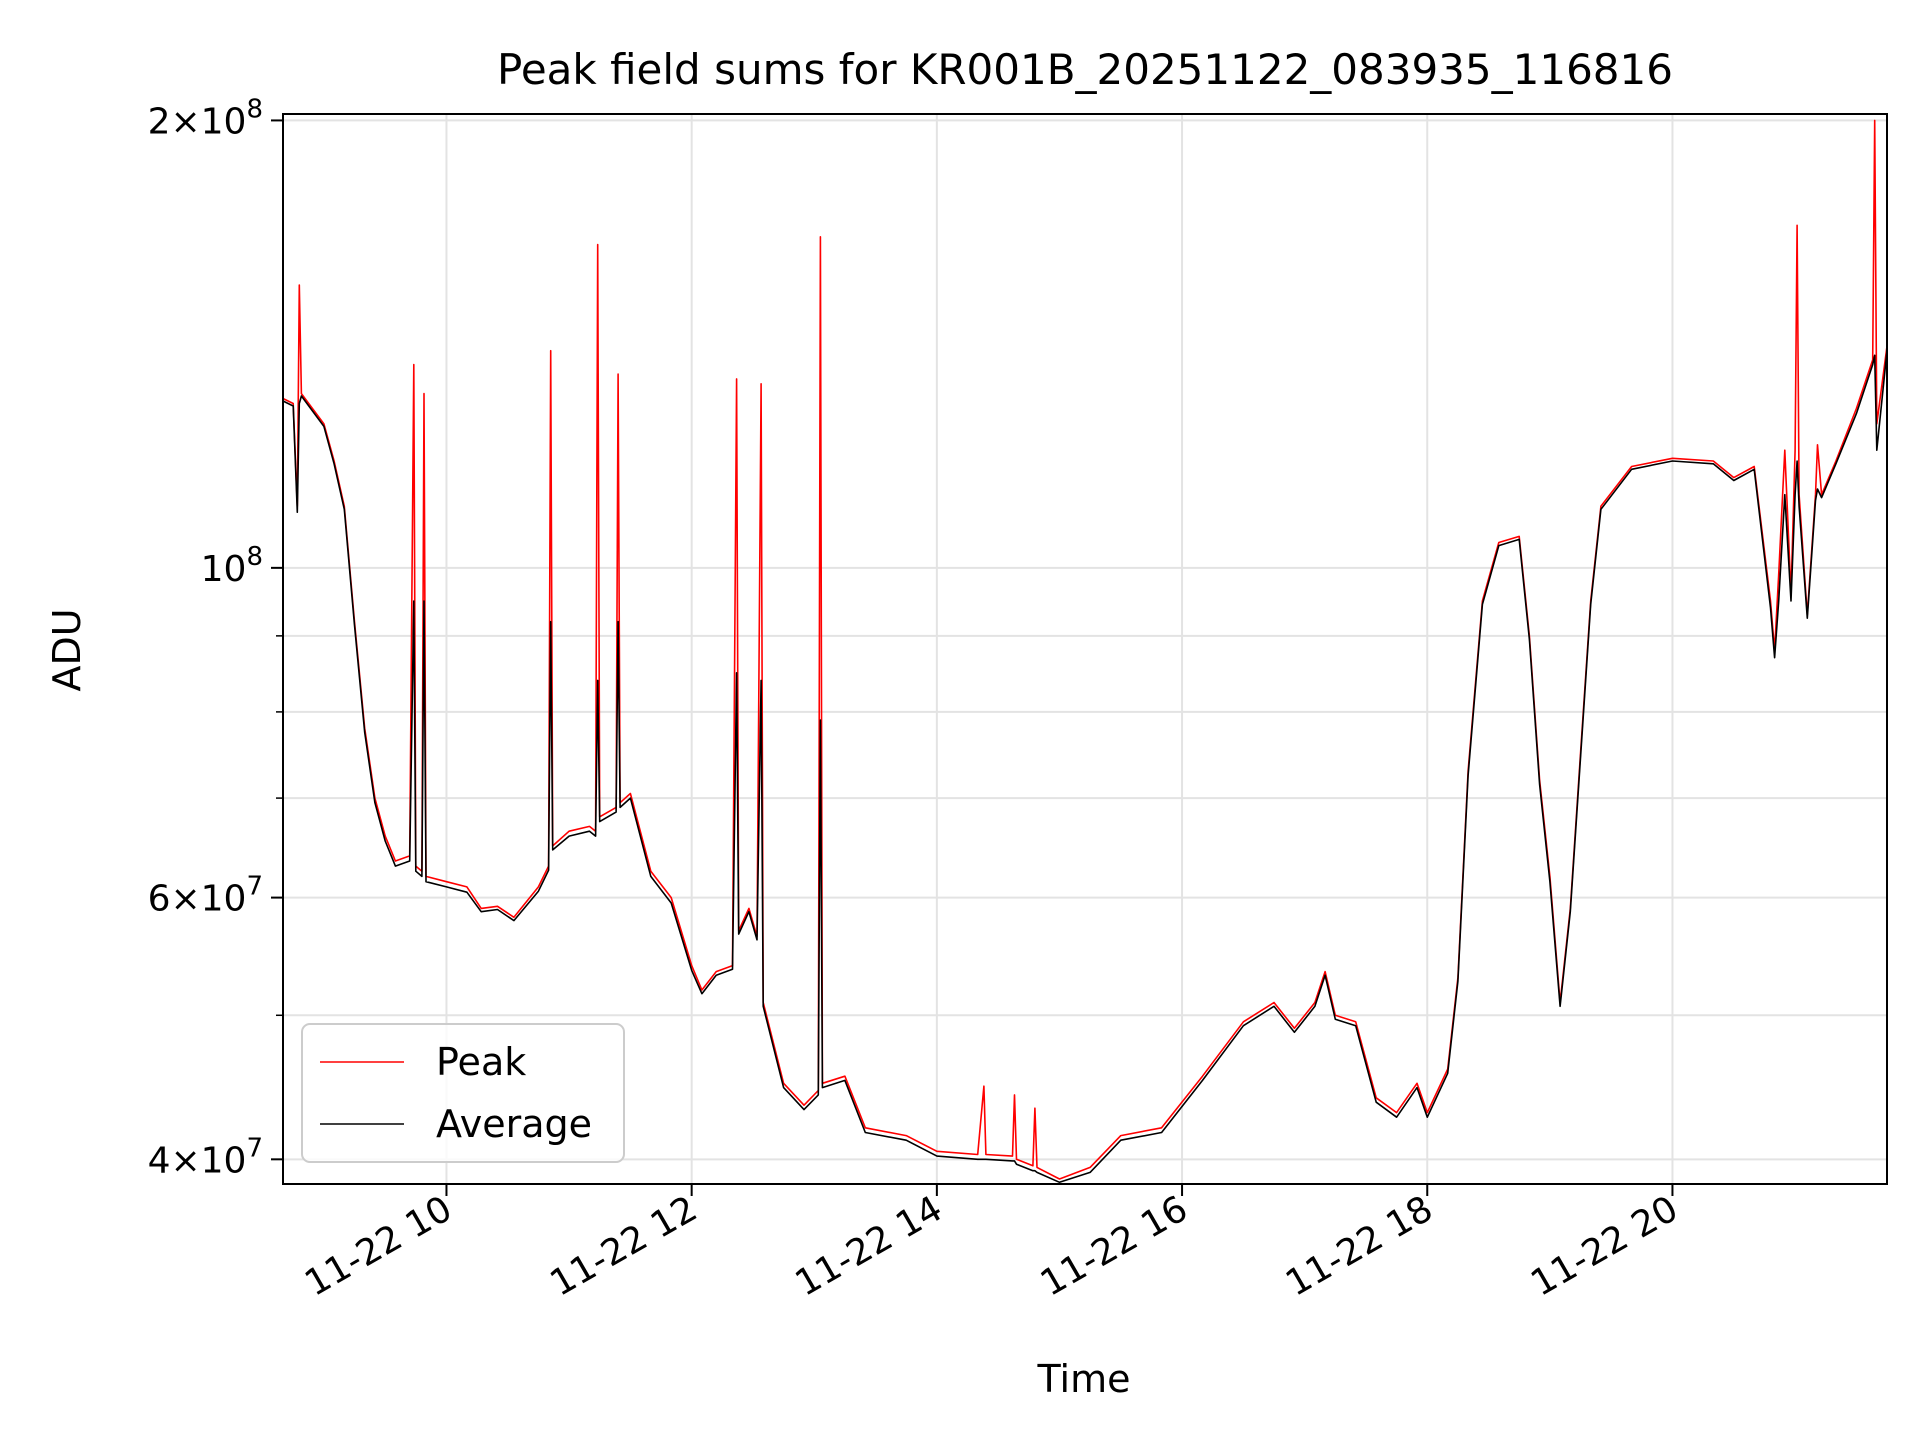  I want to click on y-tick-label: 6×107, so click(205, 896).